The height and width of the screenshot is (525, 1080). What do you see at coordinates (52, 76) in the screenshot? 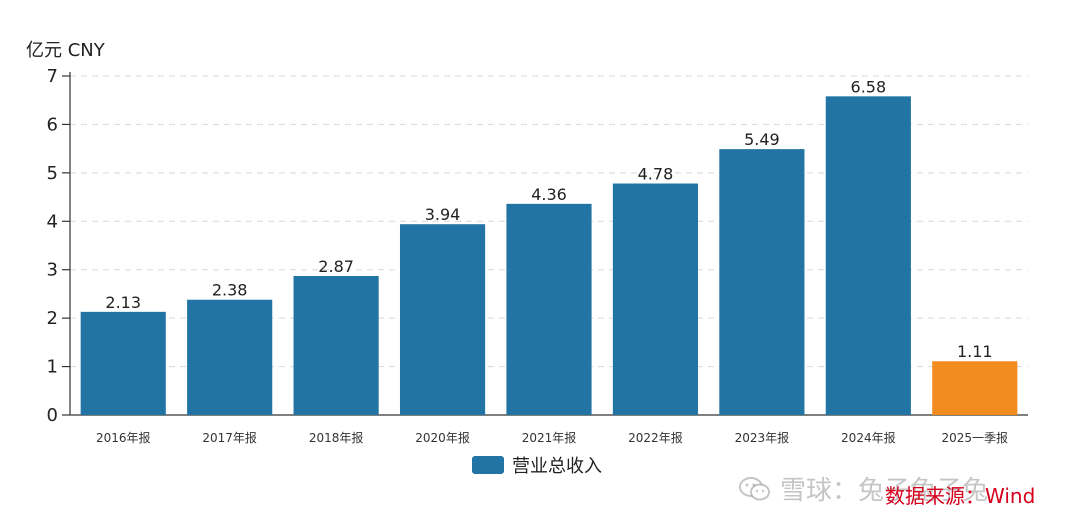
I see `y-tick-label: 7` at bounding box center [52, 76].